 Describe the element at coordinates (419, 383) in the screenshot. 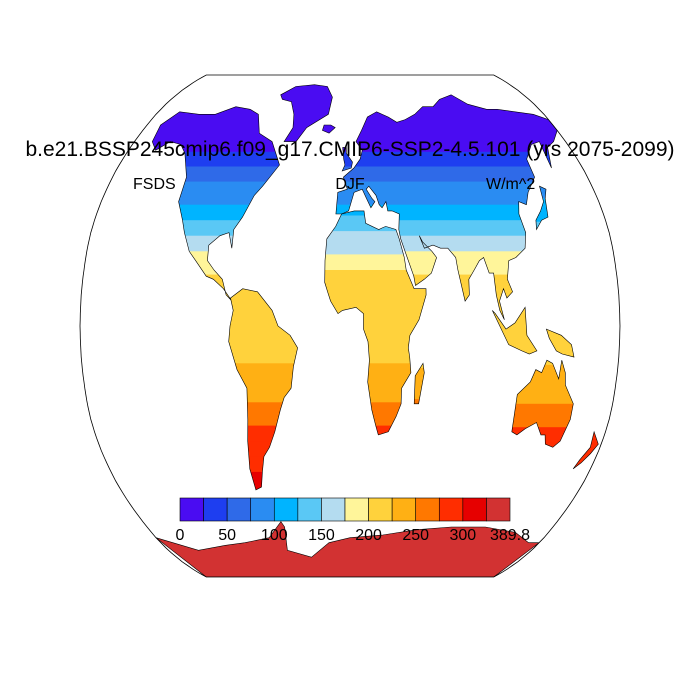

I see `landmass-madagascar` at that location.